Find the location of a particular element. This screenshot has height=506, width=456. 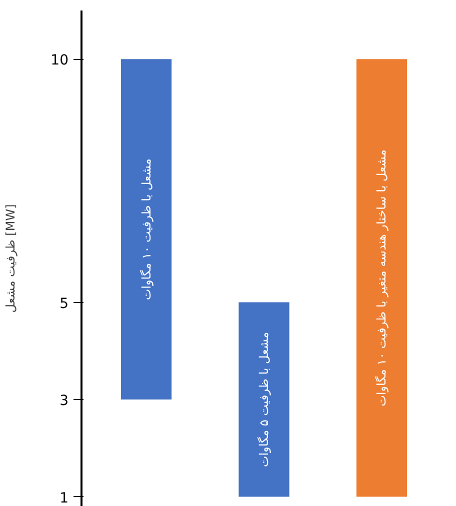

x-tick-label: مشعل با ظرفیت ۱۰ مگاوات is located at coordinates (146, 229).